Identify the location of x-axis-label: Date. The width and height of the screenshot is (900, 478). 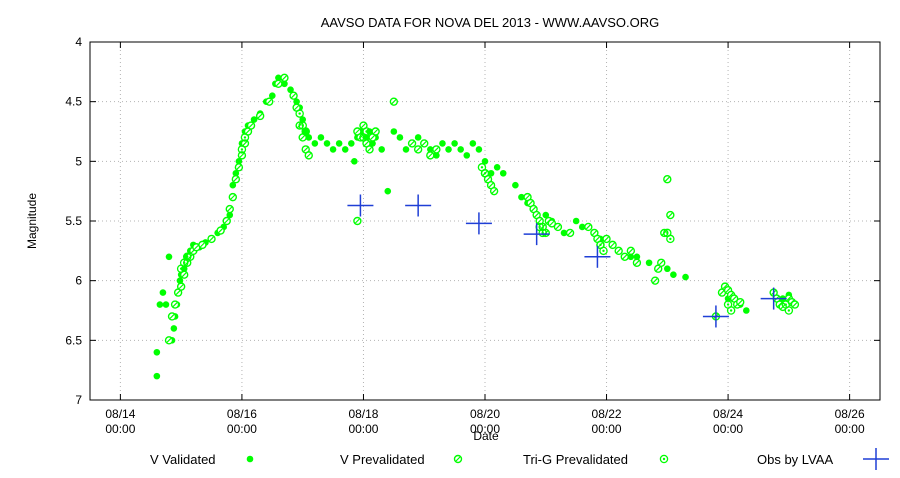
(486, 436).